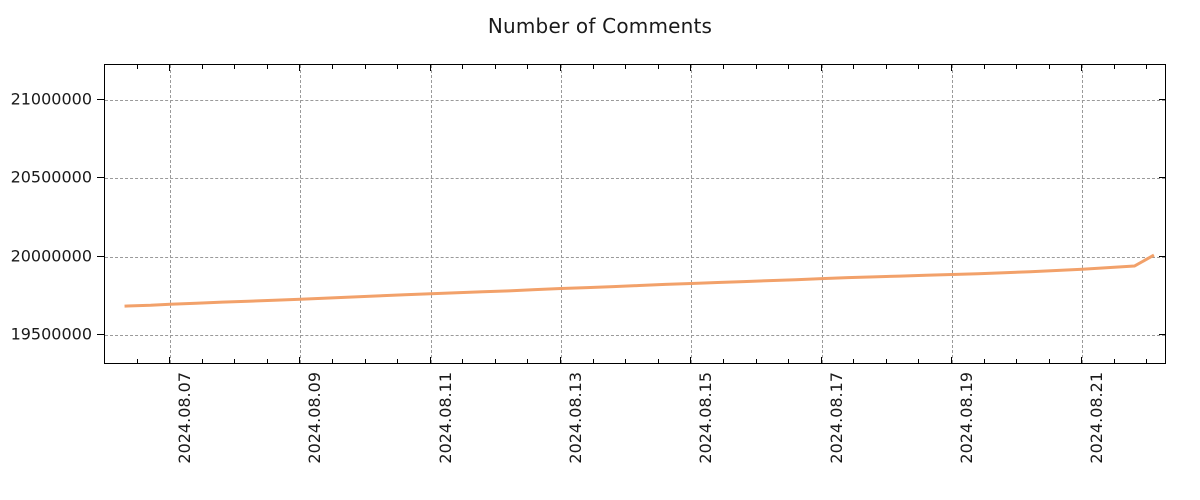 Image resolution: width=1200 pixels, height=500 pixels. I want to click on x-axis-label: 2024.08.21, so click(1097, 418).